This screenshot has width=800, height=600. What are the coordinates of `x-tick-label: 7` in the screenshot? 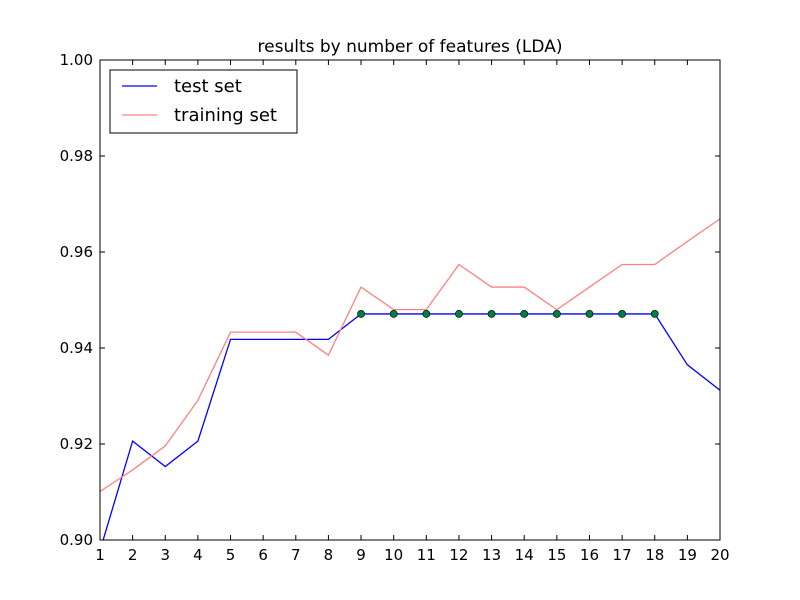 It's located at (296, 555).